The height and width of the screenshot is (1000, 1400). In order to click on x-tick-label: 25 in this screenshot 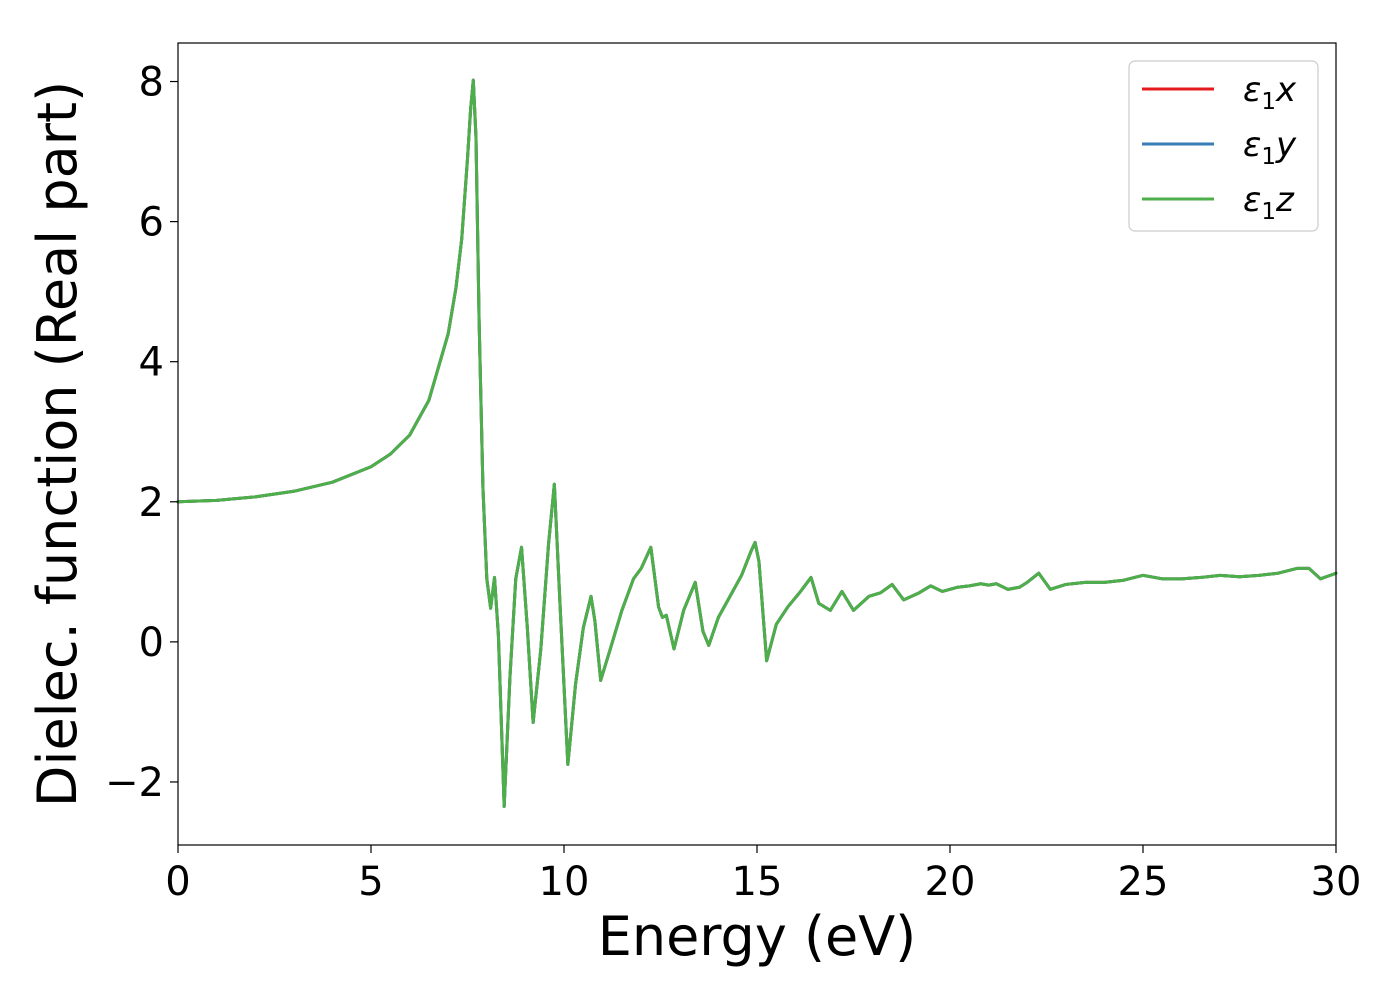, I will do `click(1143, 882)`.